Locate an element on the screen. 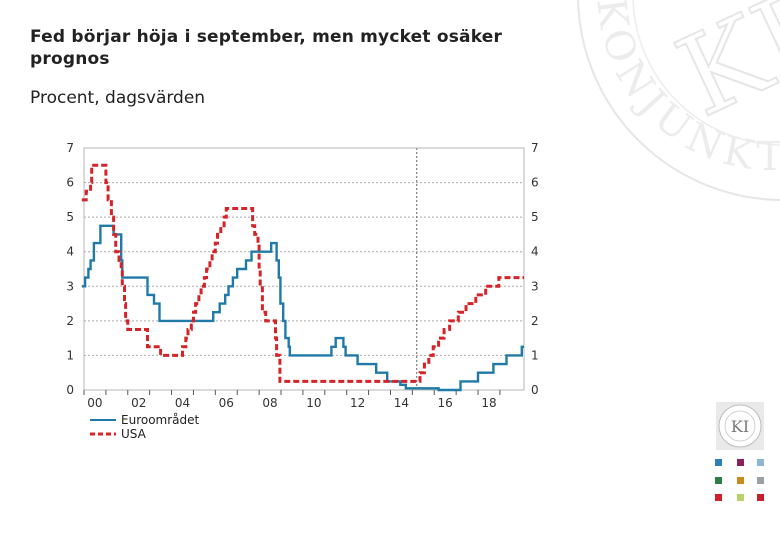  y-tick-label-right: 2 is located at coordinates (535, 321).